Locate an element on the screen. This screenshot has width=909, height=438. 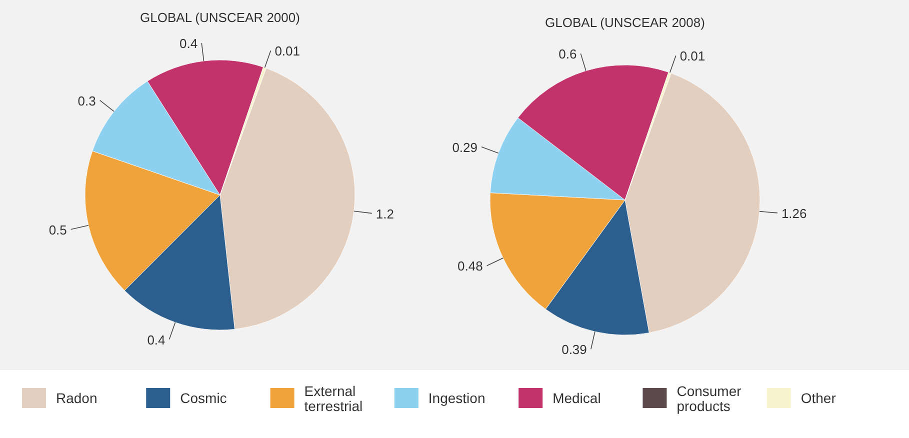
data-label: 1.2 is located at coordinates (385, 214).